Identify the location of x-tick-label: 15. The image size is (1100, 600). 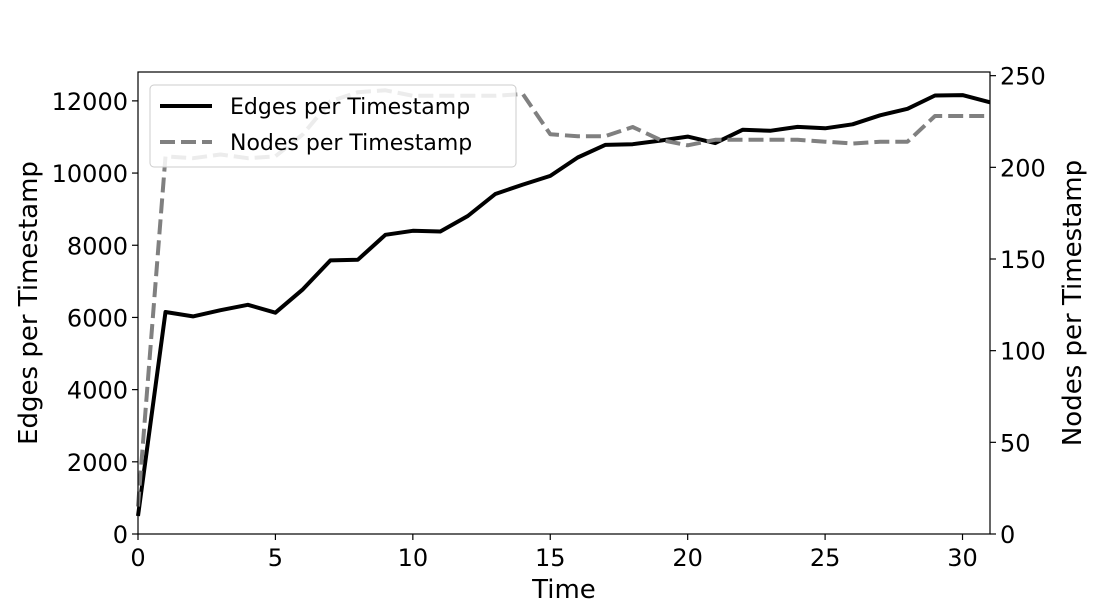
(550, 558).